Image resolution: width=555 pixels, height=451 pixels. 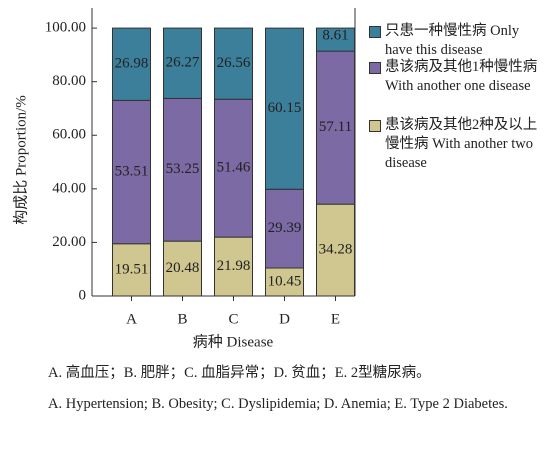 I want to click on value-label: 8.61, so click(x=335, y=36).